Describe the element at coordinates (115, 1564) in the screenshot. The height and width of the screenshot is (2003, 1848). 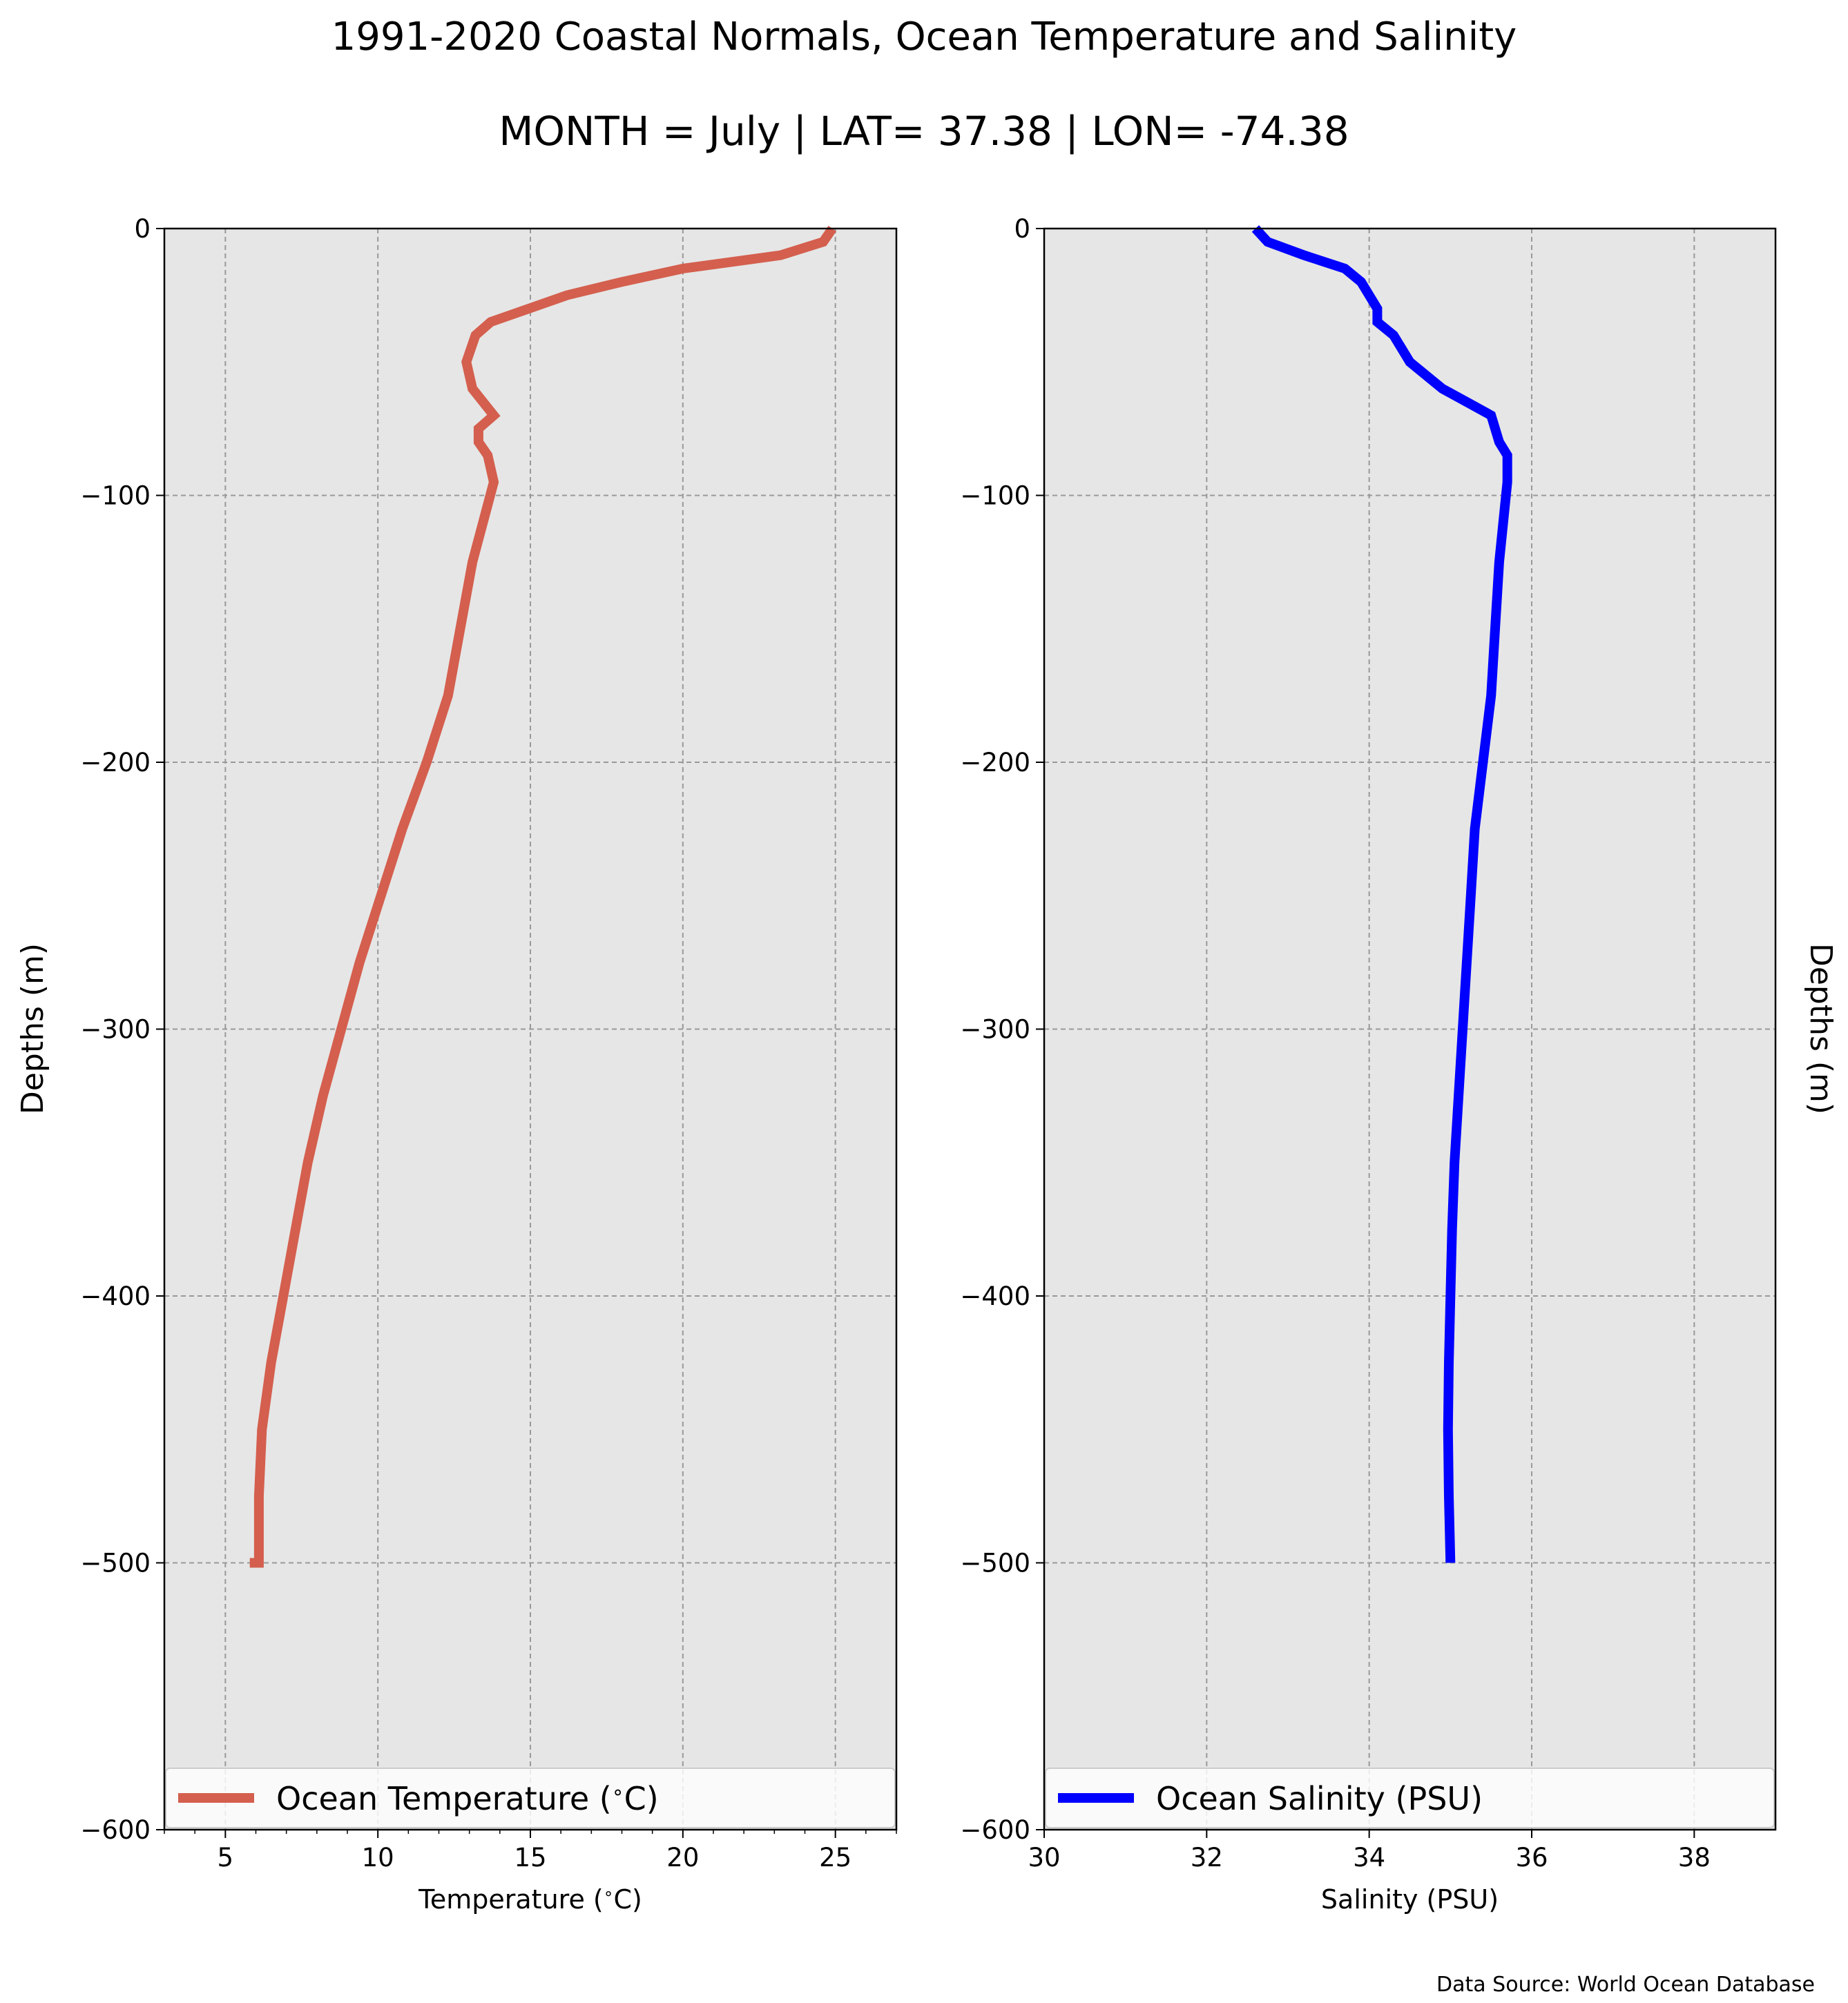
I see `temperature-y-tick-label: −500` at that location.